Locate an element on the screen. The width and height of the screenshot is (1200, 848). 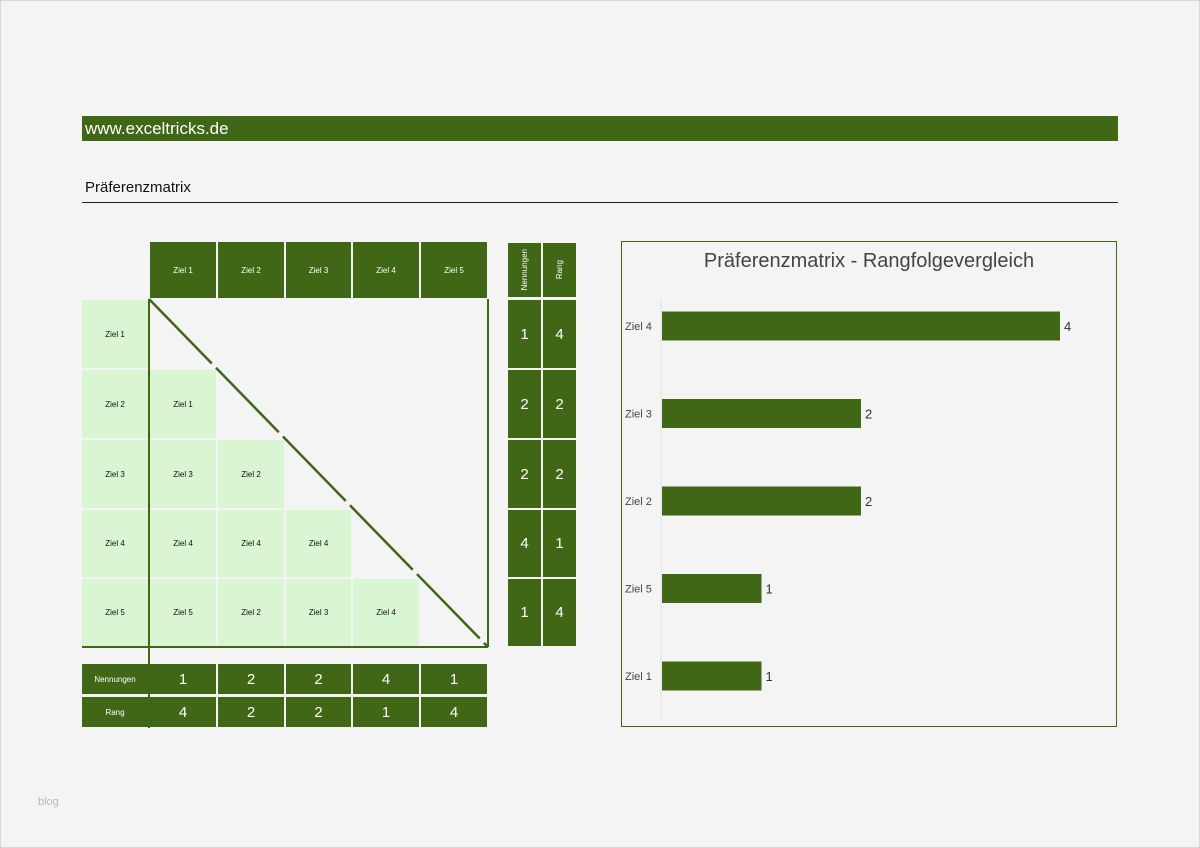
matrix-cell: Ziel 1 is located at coordinates (183, 404).